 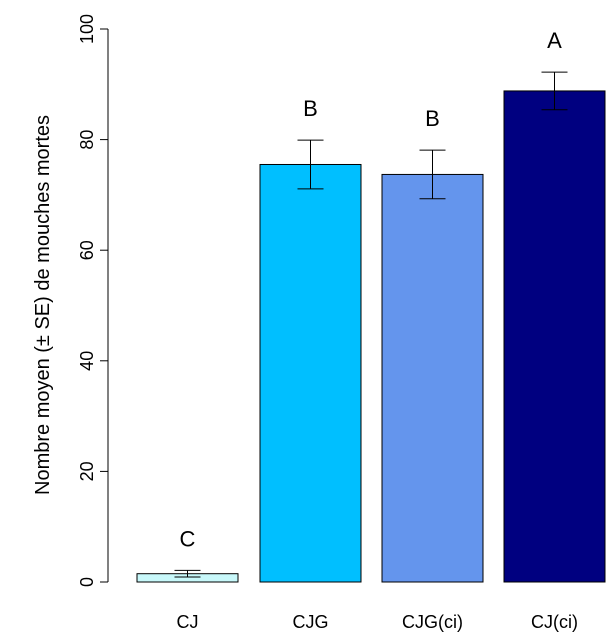 What do you see at coordinates (93, 300) in the screenshot?
I see `y-axis: 0 20 40 60 80 100` at bounding box center [93, 300].